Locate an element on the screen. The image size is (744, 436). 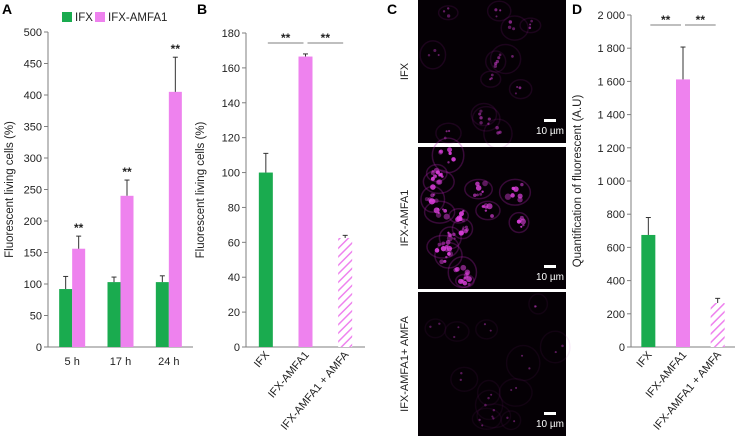
panel-d-bar is located at coordinates (717, 325).